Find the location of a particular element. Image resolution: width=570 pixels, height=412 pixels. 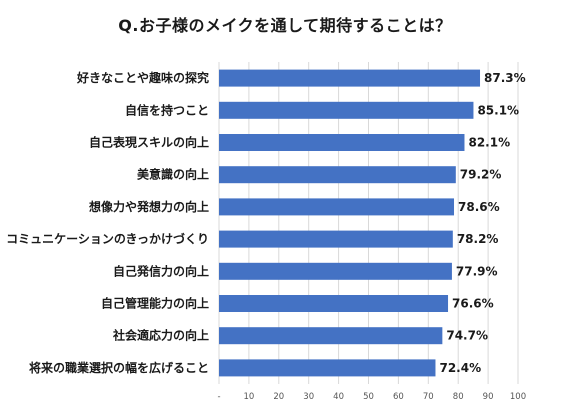

value-label: 87.3% is located at coordinates (505, 78).